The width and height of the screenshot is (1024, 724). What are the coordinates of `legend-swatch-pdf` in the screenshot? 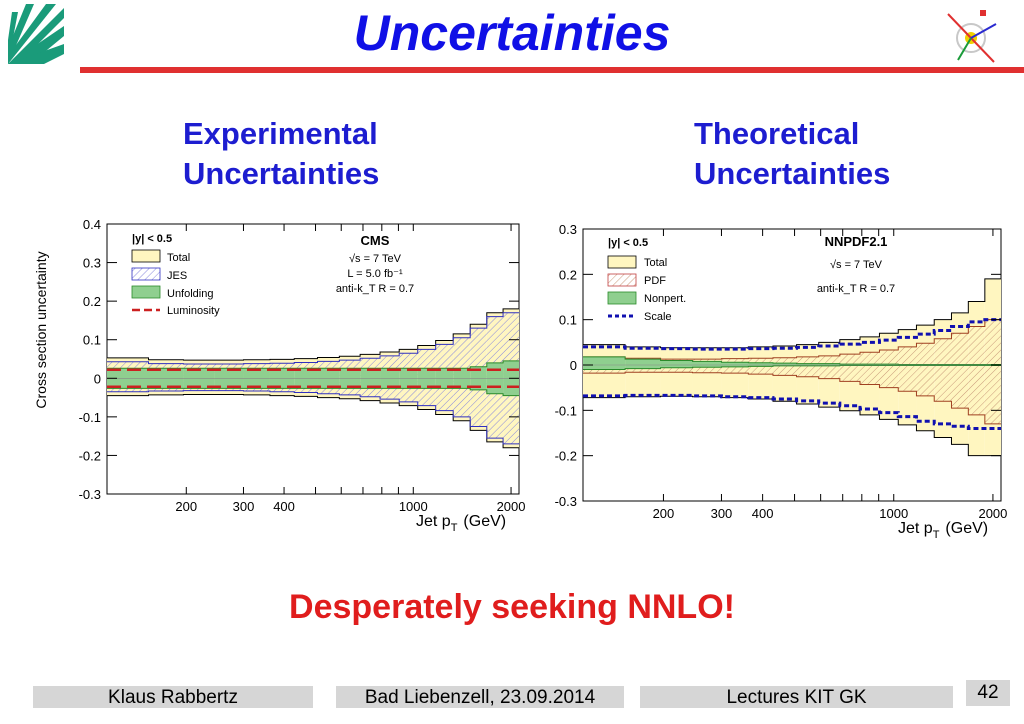 It's located at (622, 280).